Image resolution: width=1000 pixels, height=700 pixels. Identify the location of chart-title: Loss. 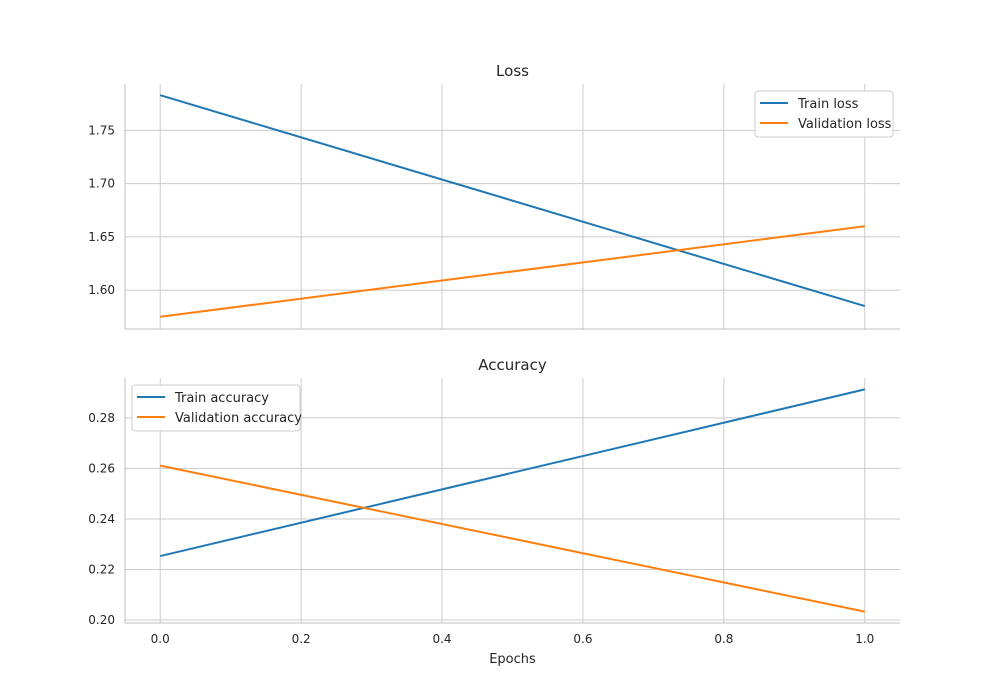
(512, 71).